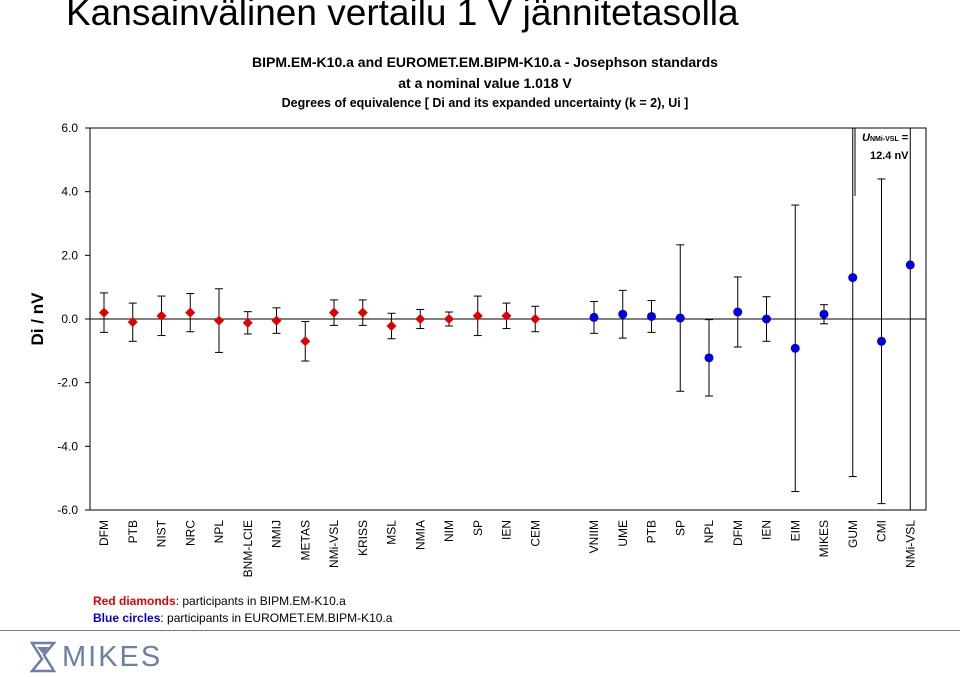  What do you see at coordinates (277, 534) in the screenshot?
I see `x-tick-label: NMIJ` at bounding box center [277, 534].